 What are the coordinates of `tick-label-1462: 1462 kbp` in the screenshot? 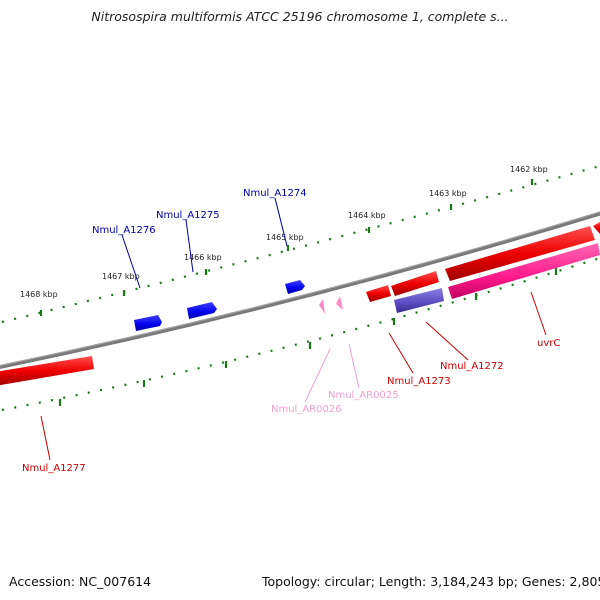 It's located at (529, 169).